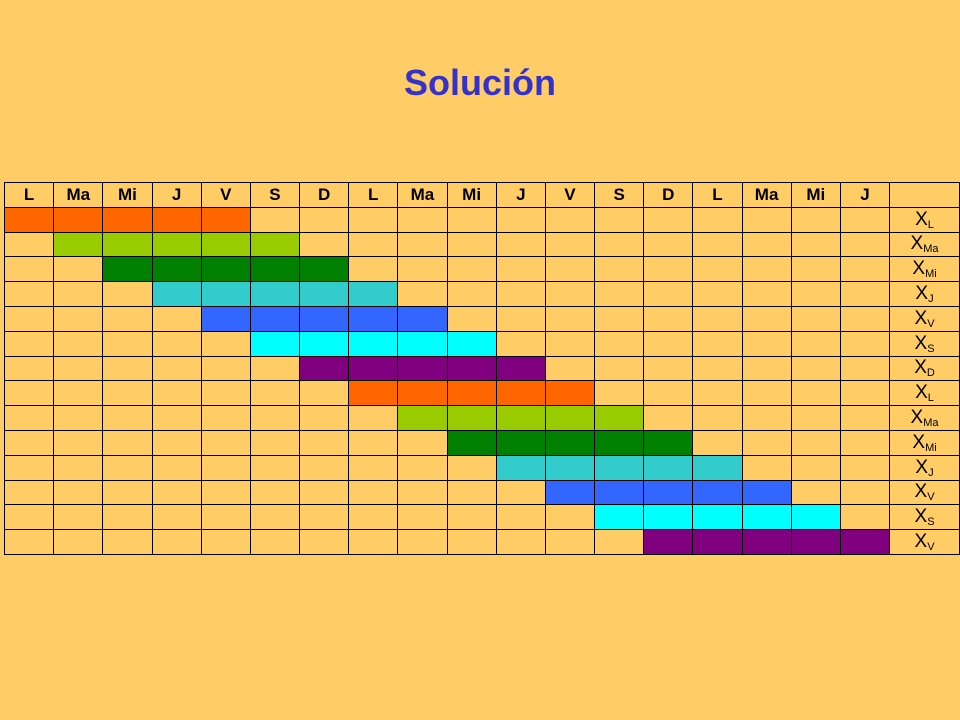  I want to click on variable-label: XMa, so click(924, 418).